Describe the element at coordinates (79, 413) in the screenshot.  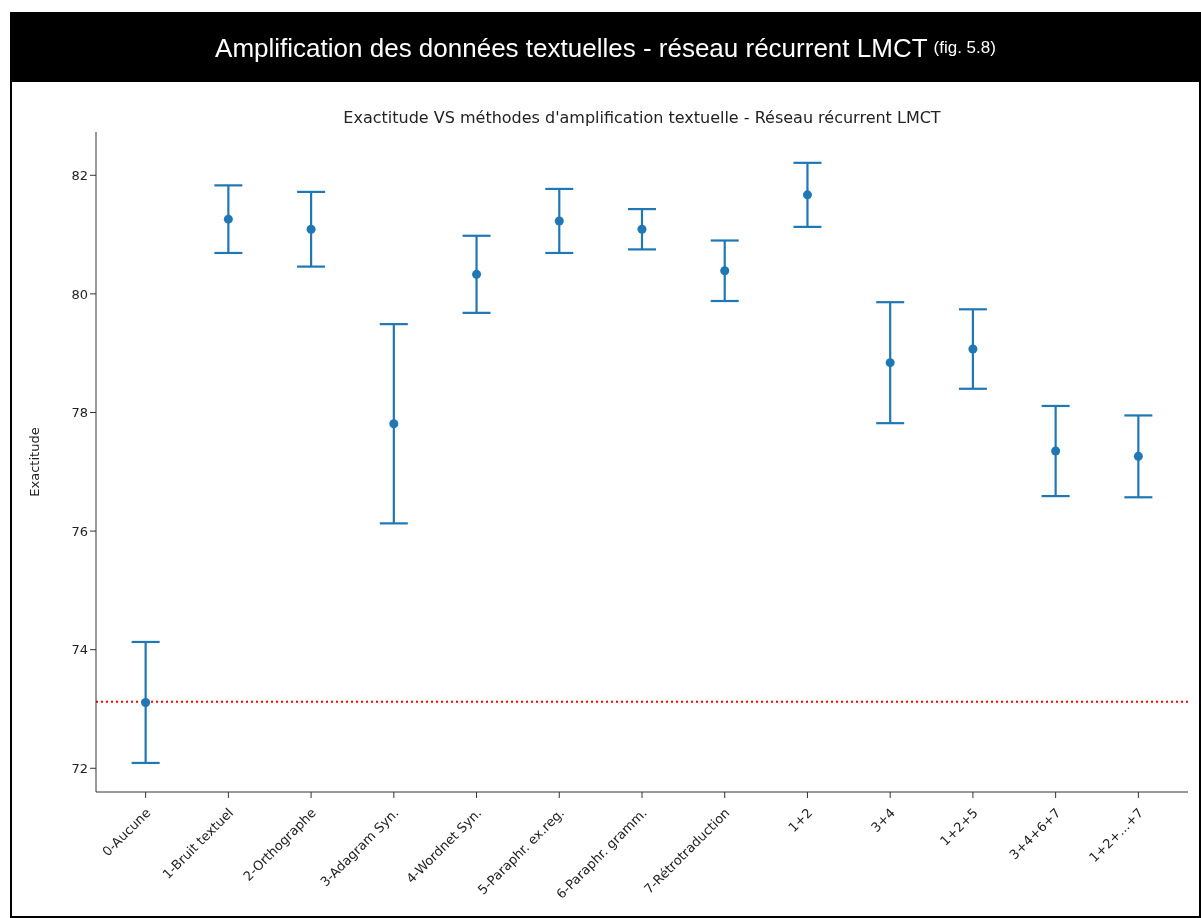
I see `y-tick-label: 78` at that location.